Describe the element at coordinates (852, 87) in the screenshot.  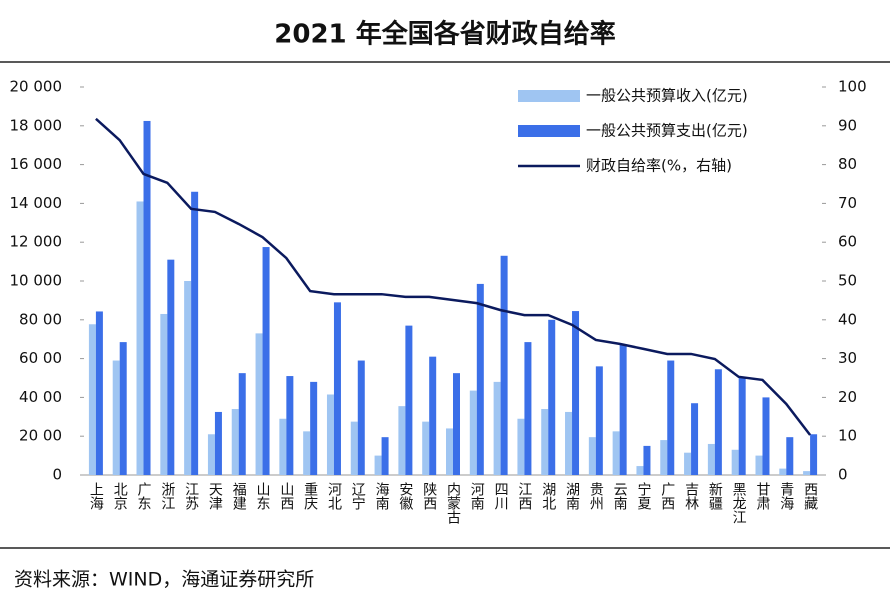
I see `y2-tick-label: 100` at that location.